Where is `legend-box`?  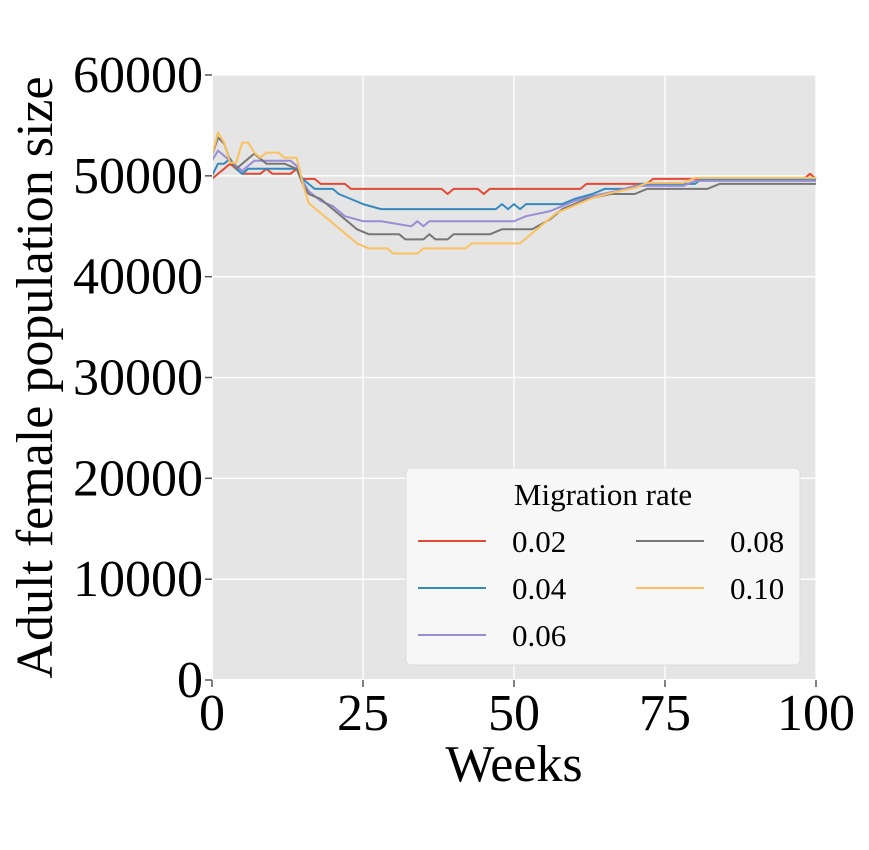 legend-box is located at coordinates (603, 566).